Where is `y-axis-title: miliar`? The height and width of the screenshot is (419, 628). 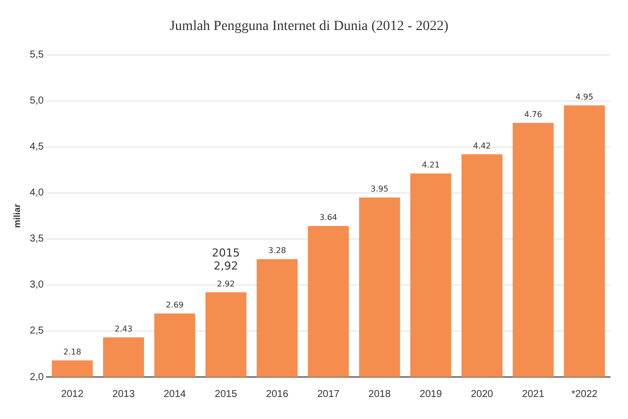 y-axis-title: miliar is located at coordinates (17, 215).